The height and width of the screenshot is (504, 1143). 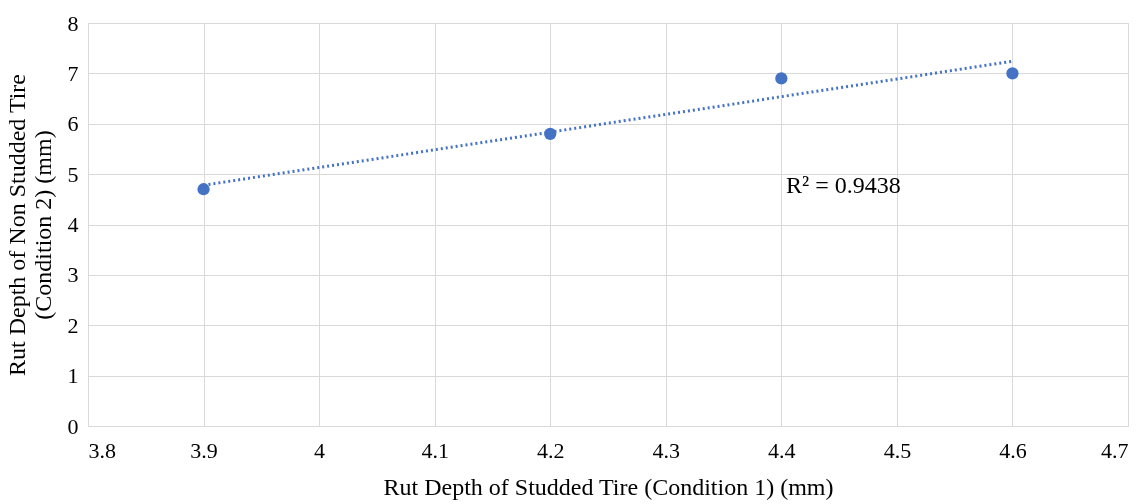 What do you see at coordinates (843, 185) in the screenshot?
I see `annotation: R² = 0.9438` at bounding box center [843, 185].